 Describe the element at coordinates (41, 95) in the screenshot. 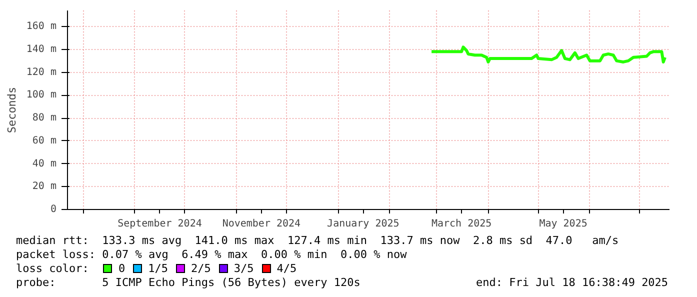

I see `y-tick-label: 100 m` at that location.